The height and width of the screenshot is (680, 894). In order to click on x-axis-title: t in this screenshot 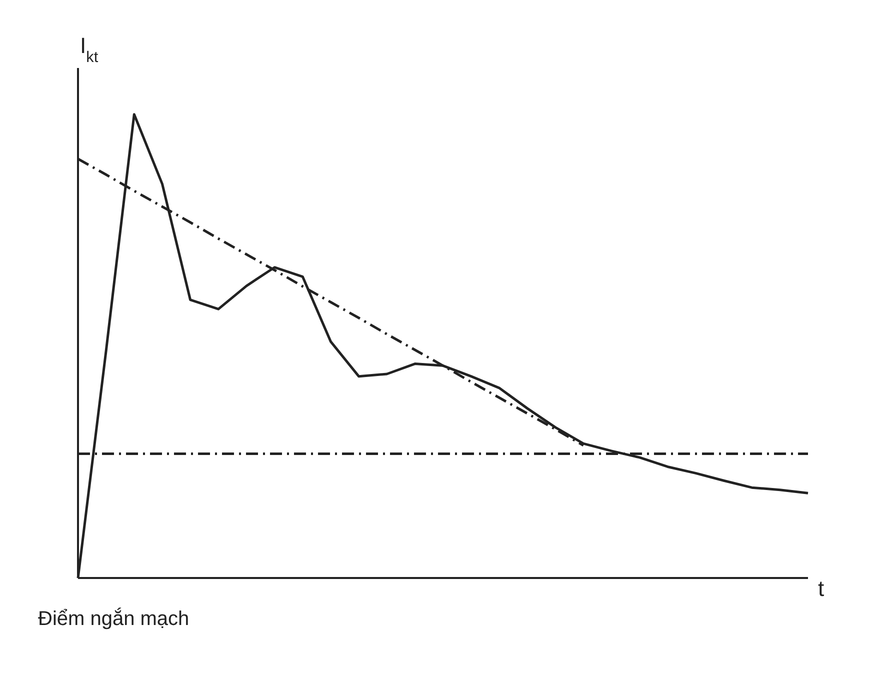, I will do `click(821, 588)`.